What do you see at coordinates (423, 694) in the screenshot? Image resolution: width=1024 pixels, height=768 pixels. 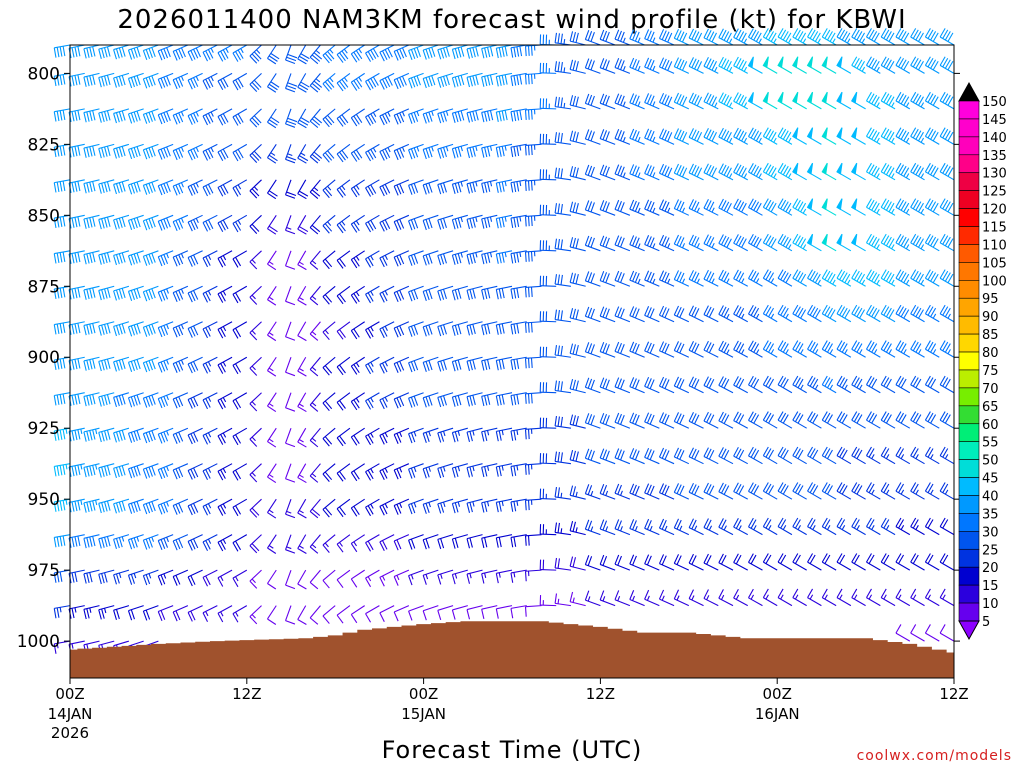 I see `x-tick-label: 00Z` at bounding box center [423, 694].